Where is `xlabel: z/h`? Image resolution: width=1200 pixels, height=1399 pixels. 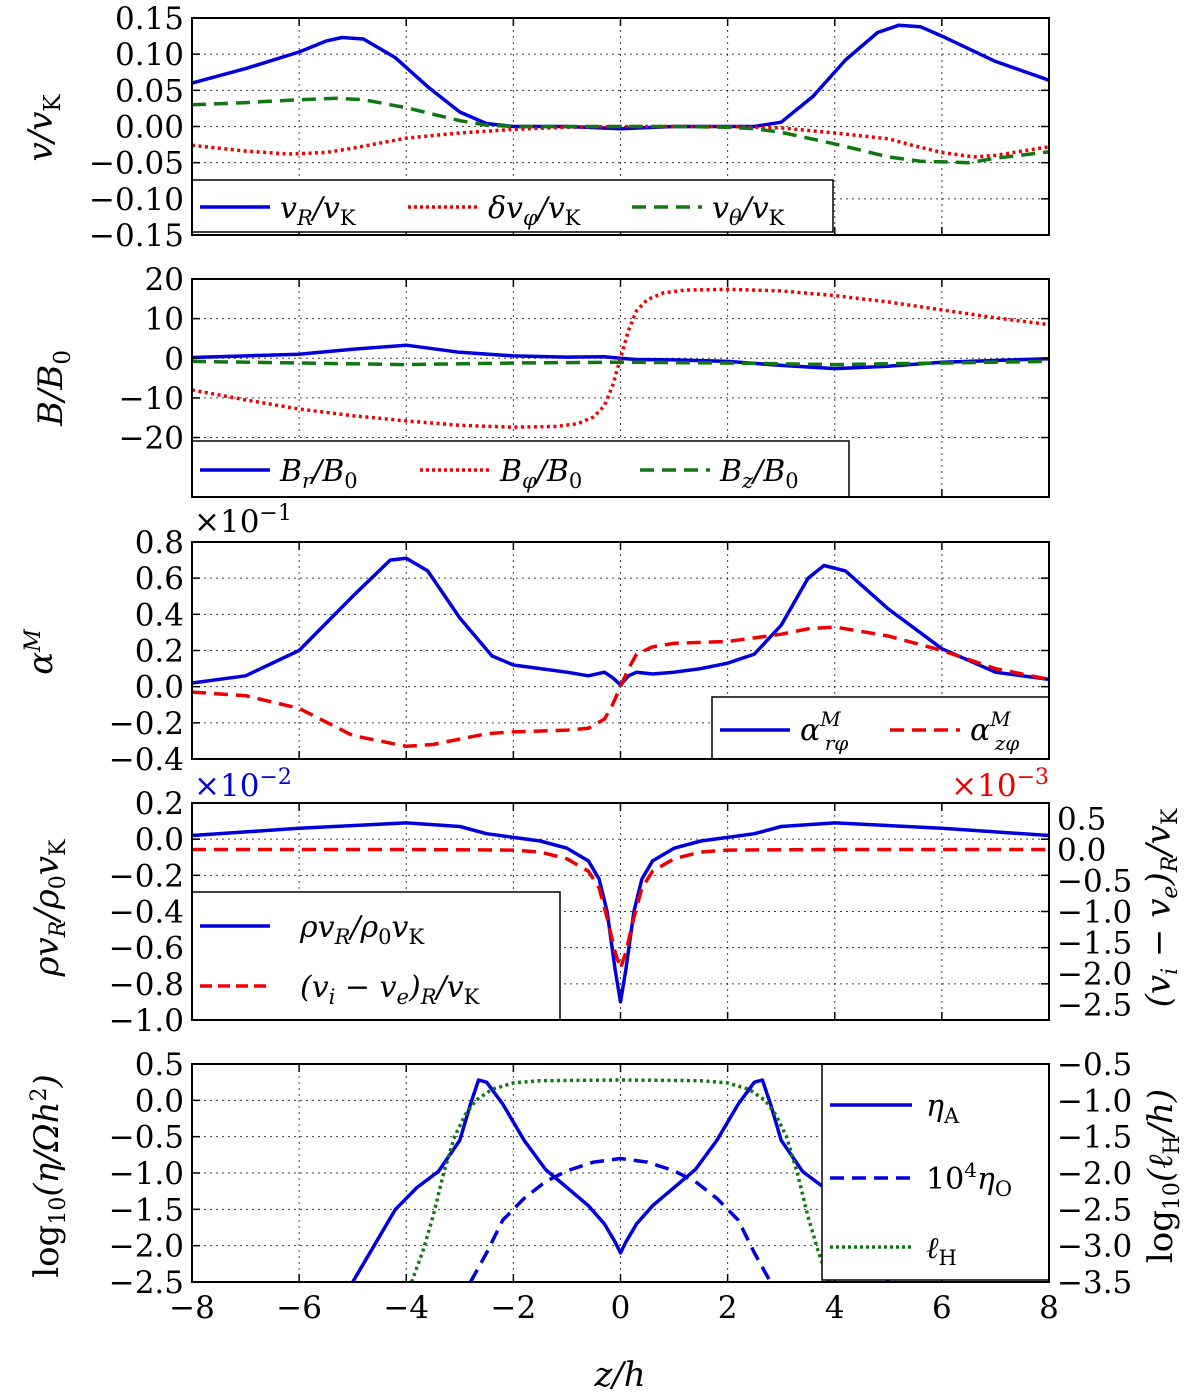
xlabel: z/h is located at coordinates (619, 1375).